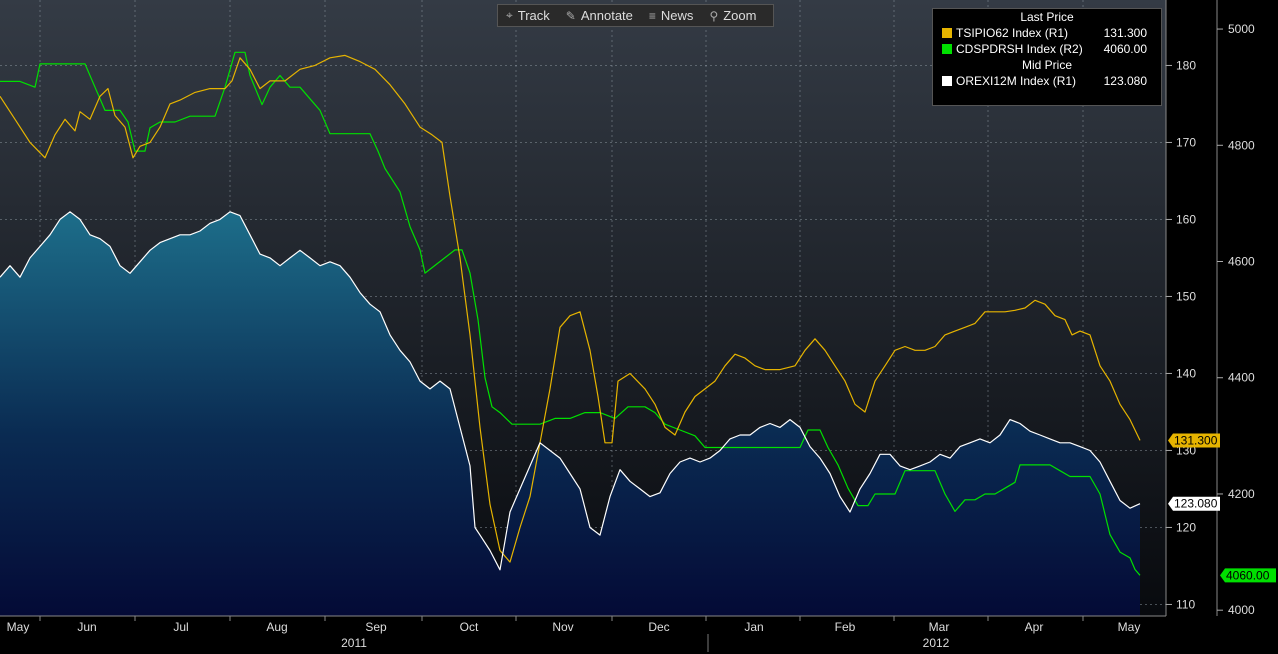  Describe the element at coordinates (1241, 378) in the screenshot. I see `r2-tick-label: 4400` at that location.